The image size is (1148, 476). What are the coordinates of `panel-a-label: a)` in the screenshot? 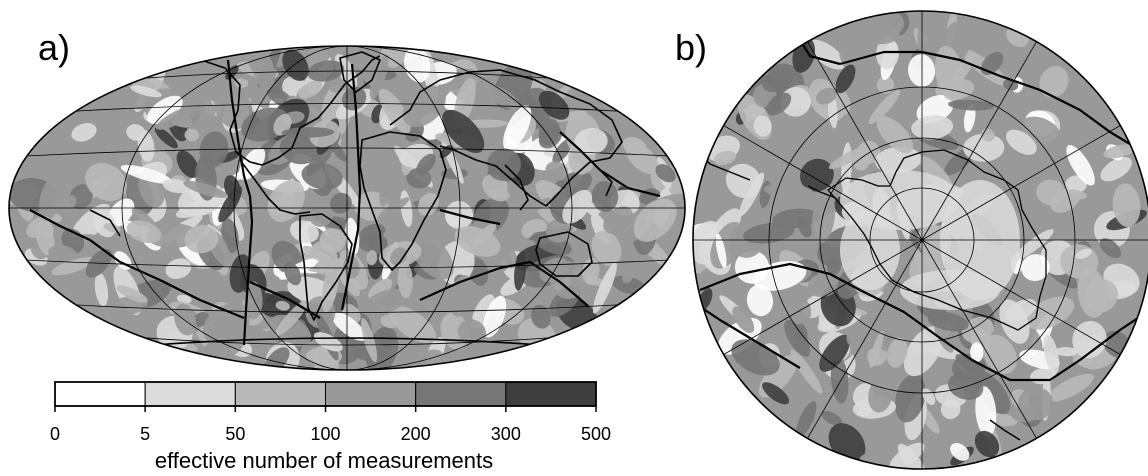 It's located at (54, 47).